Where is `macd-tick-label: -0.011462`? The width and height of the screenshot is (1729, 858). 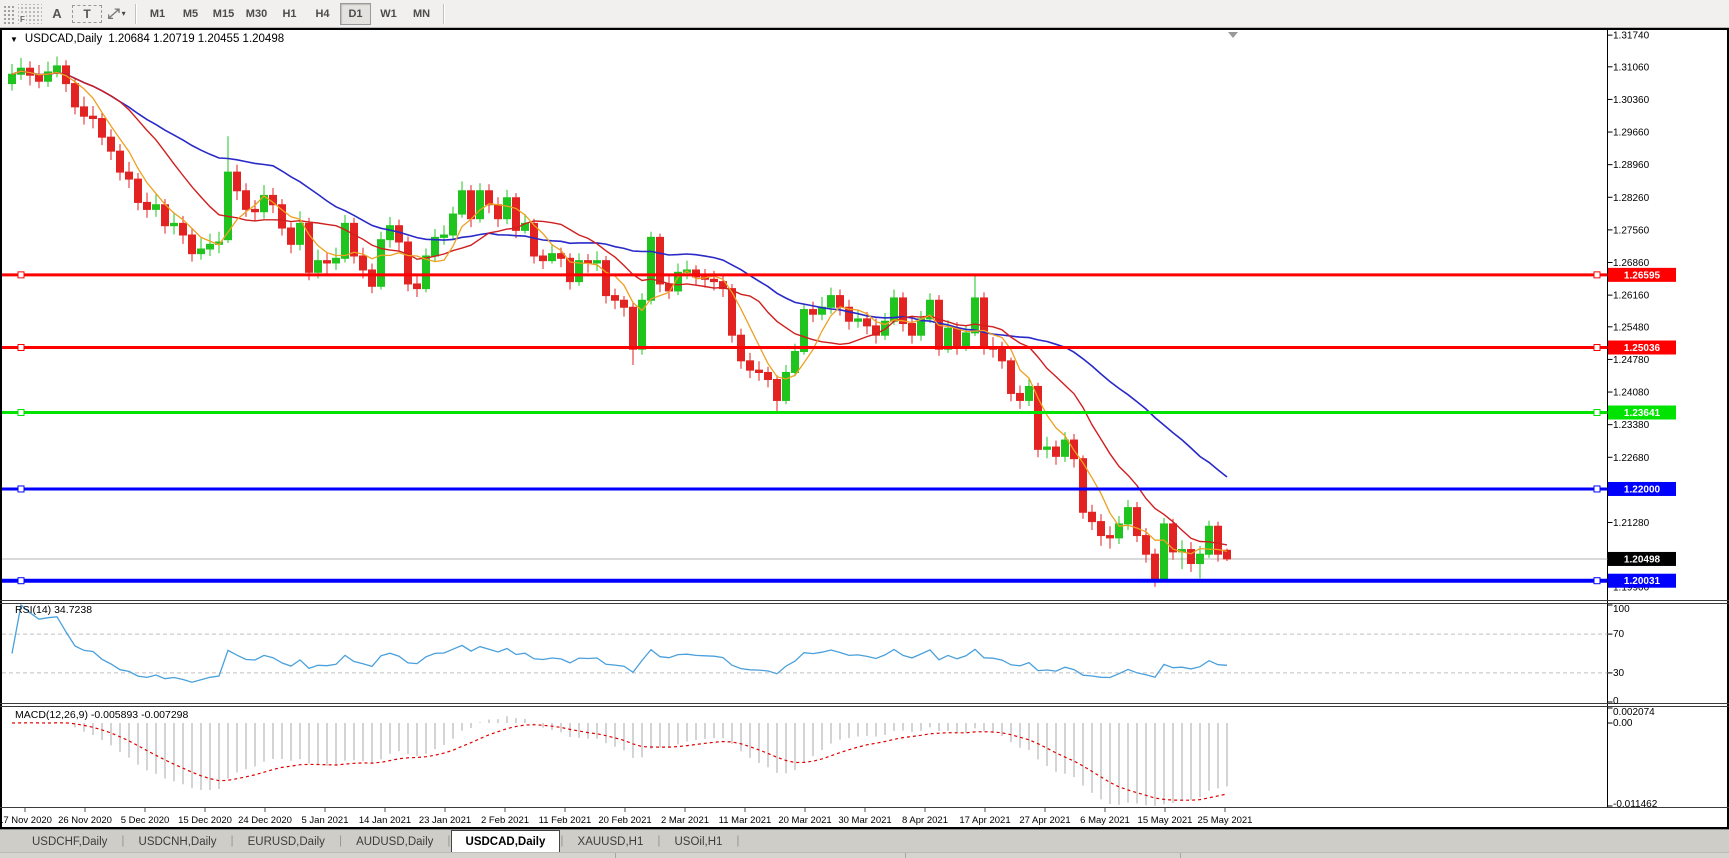 macd-tick-label: -0.011462 is located at coordinates (1635, 804).